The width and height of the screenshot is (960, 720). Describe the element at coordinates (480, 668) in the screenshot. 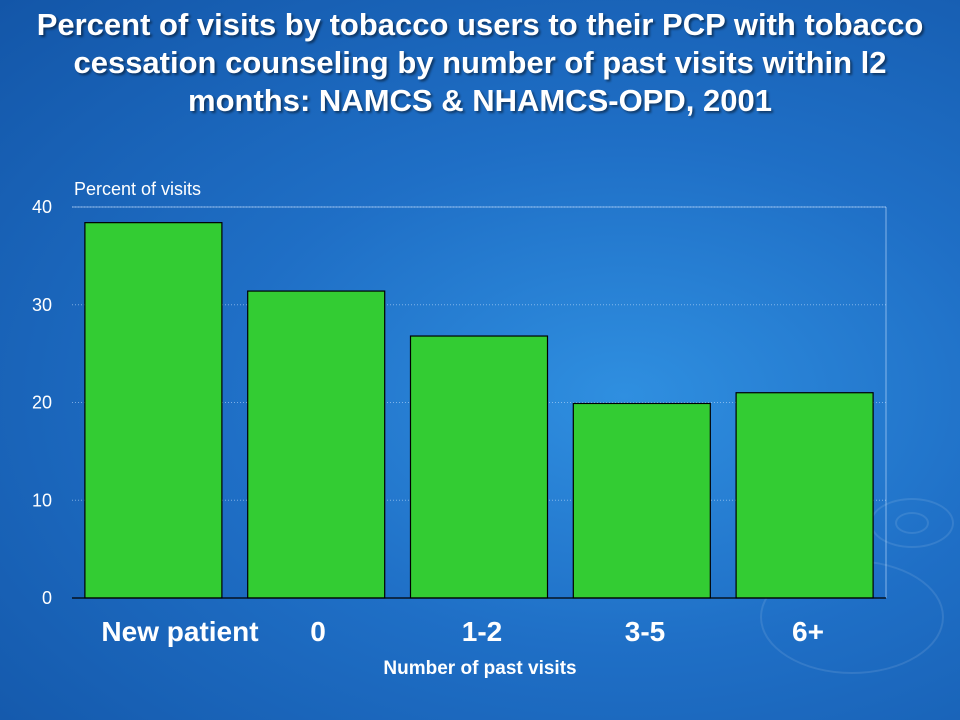

I see `x-axis-label: Number of past visits` at that location.